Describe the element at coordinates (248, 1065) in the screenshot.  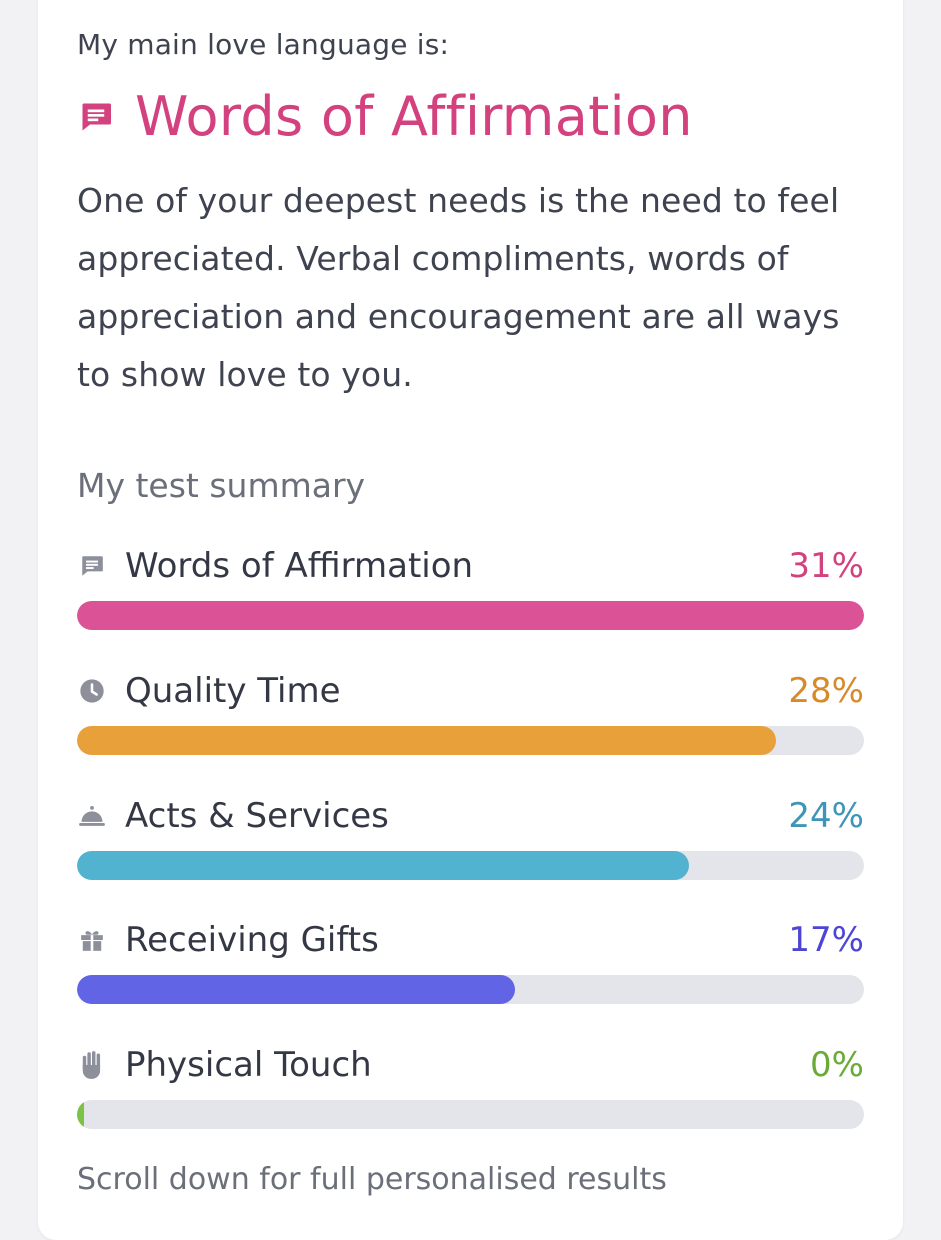
I see `summary-row-label: Physical Touch` at that location.